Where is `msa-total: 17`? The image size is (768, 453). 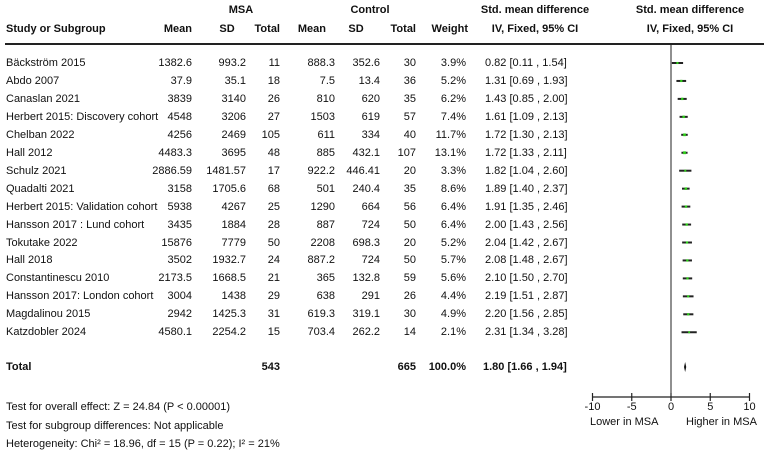 msa-total: 17 is located at coordinates (273, 170).